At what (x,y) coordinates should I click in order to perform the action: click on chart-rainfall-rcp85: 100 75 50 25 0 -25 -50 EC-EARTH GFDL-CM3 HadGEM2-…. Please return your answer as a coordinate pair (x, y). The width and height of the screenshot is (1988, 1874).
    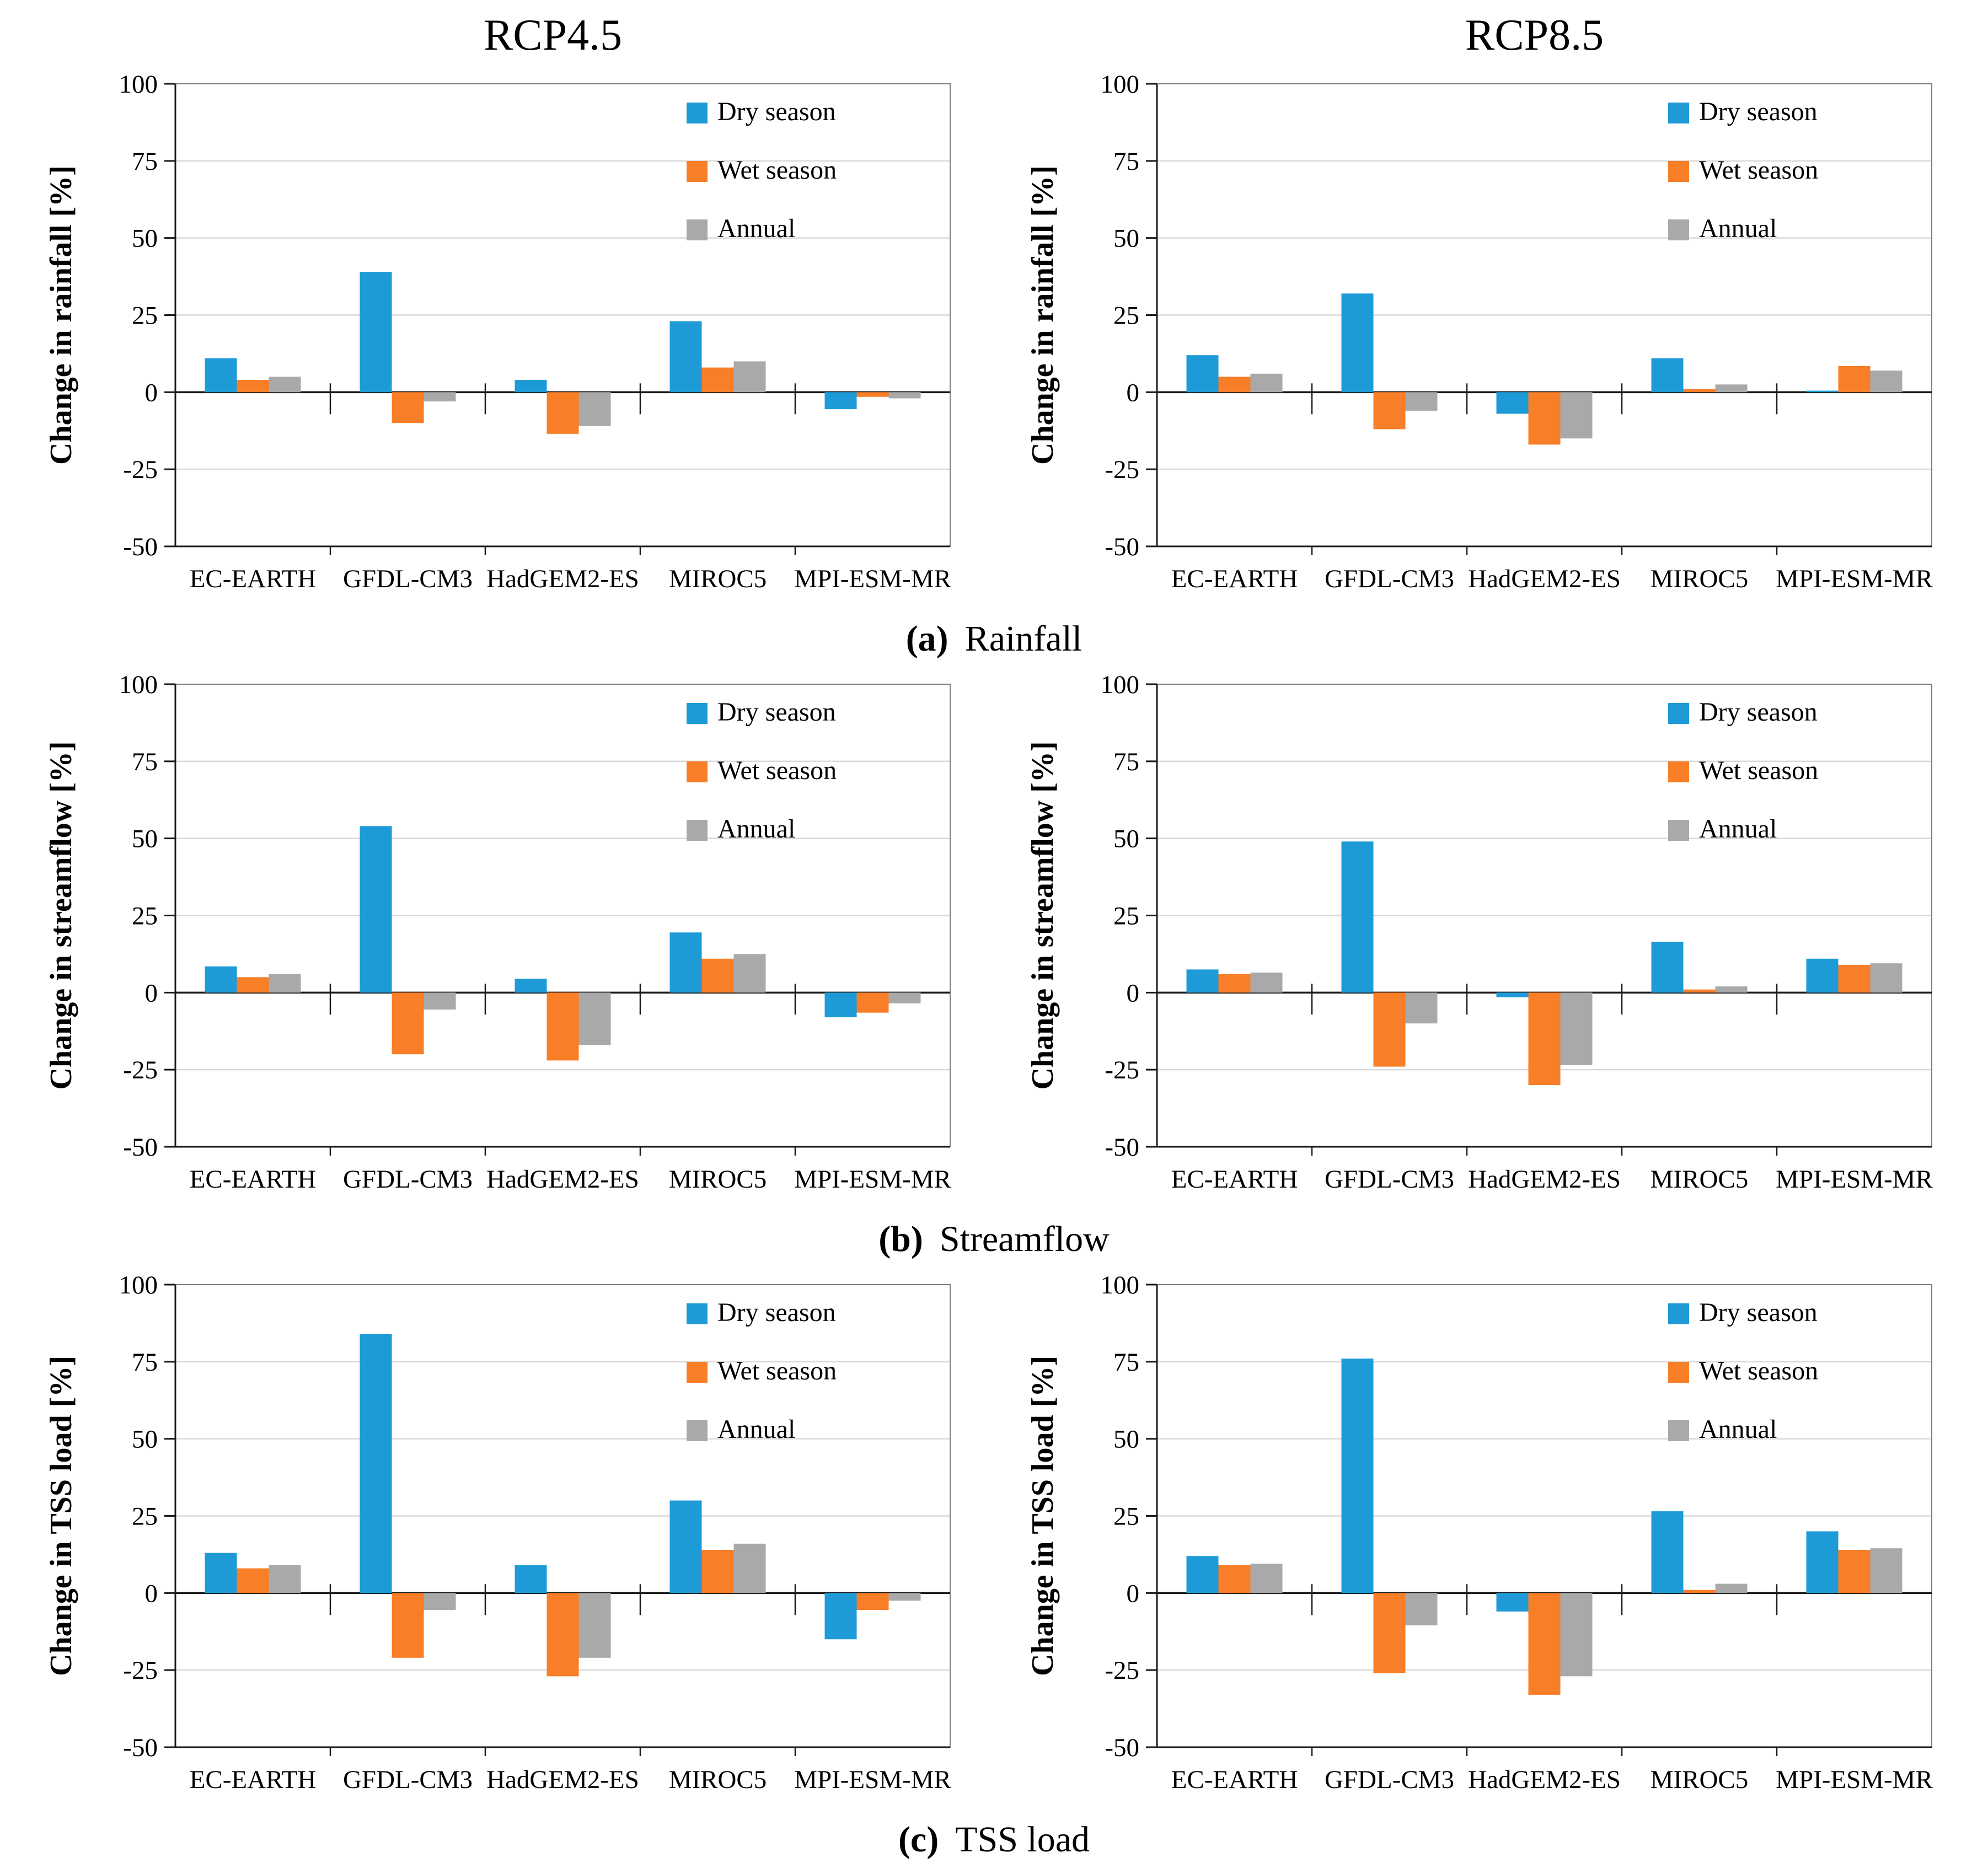
    Looking at the image, I should click on (1479, 331).